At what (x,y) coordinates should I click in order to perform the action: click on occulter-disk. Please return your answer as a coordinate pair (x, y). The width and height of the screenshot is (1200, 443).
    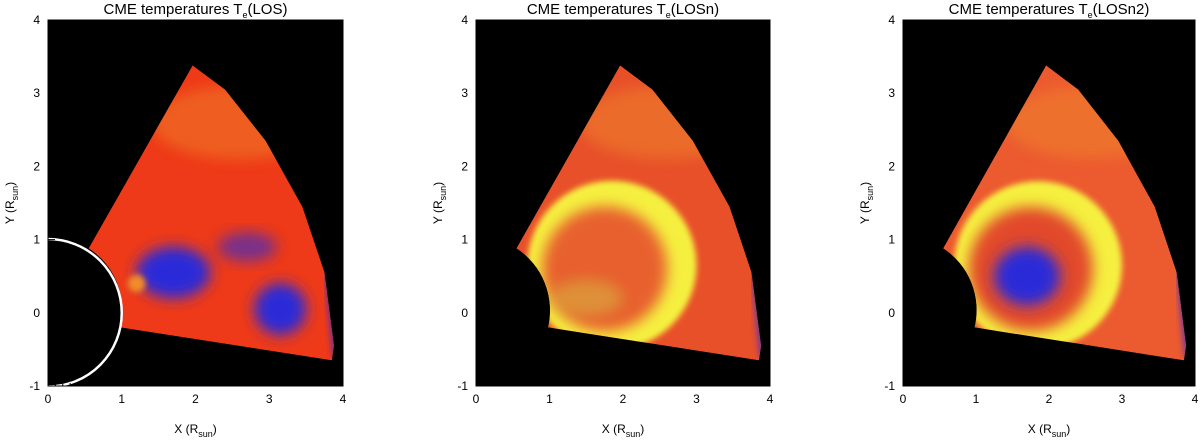
    Looking at the image, I should click on (85, 311).